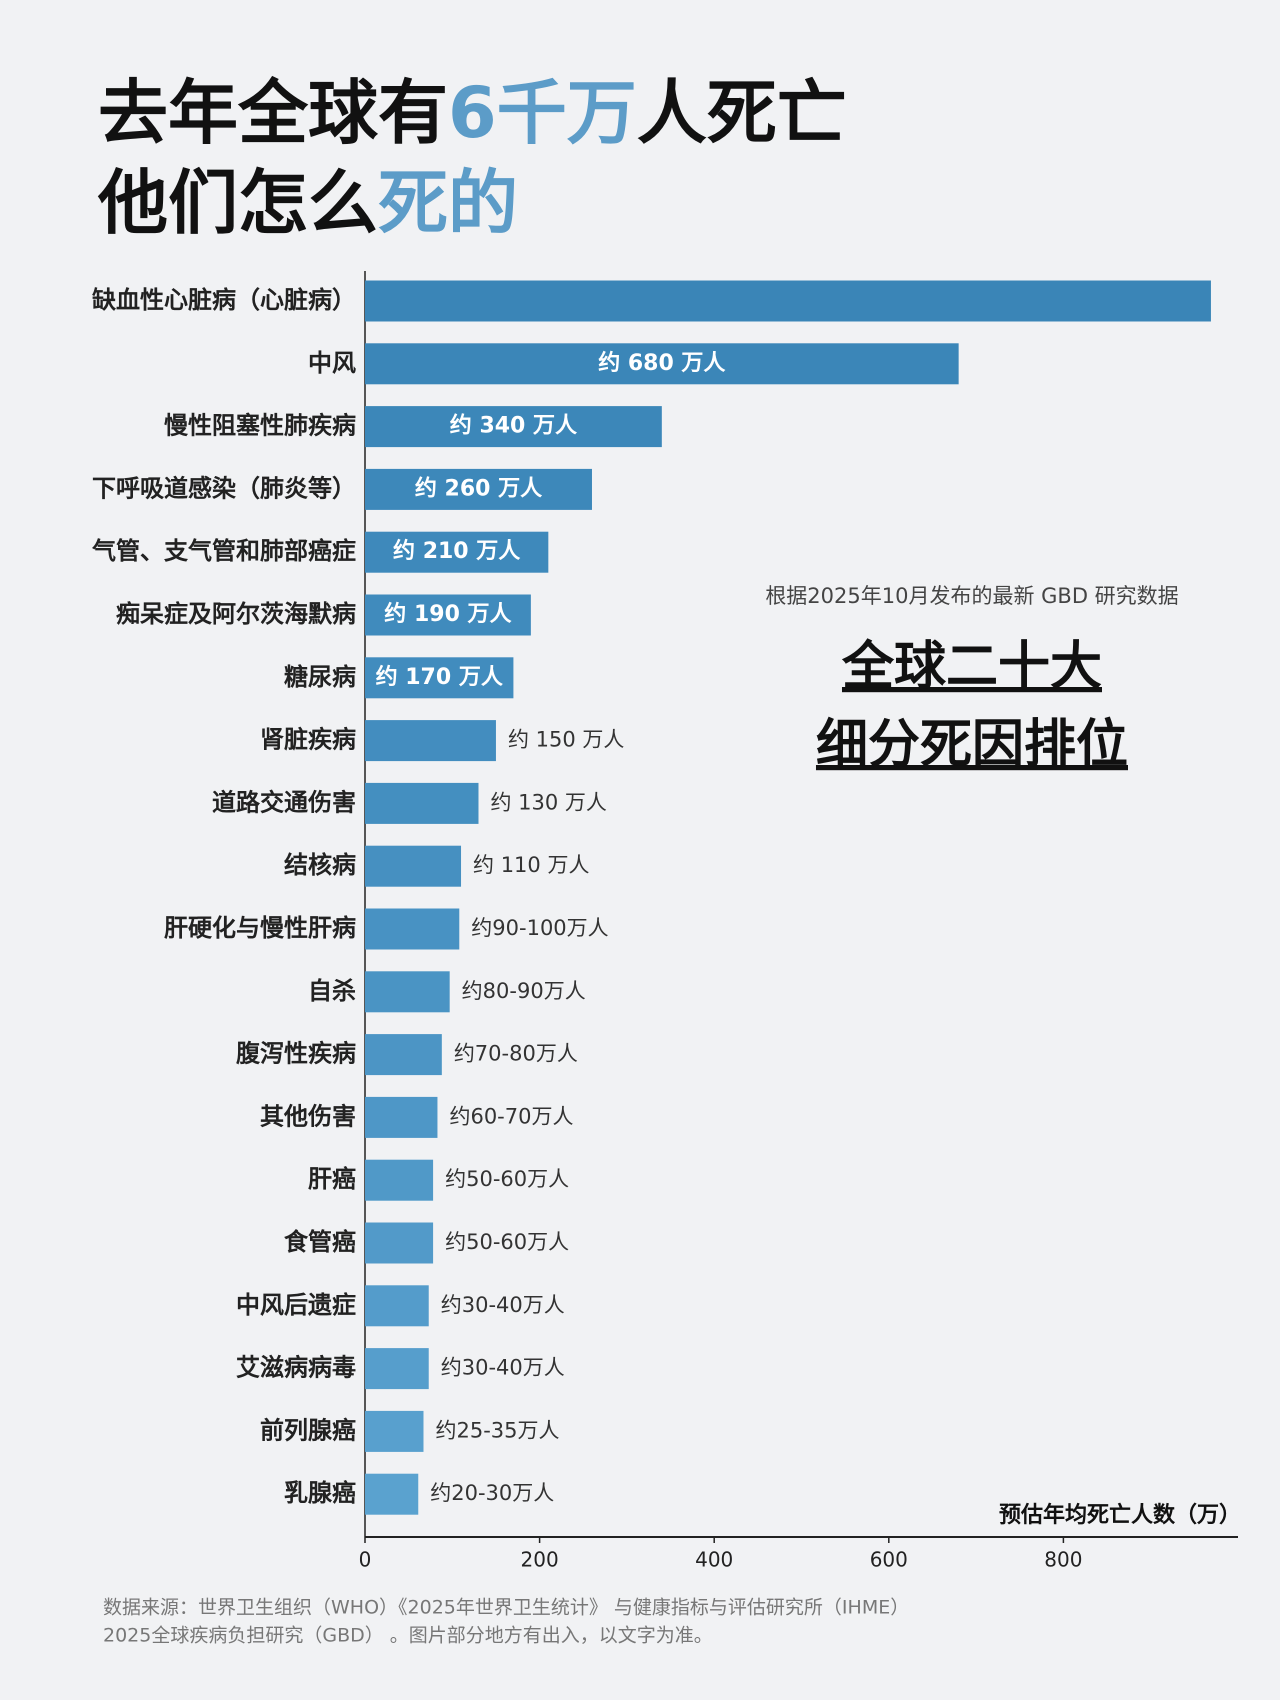 This screenshot has height=1700, width=1280. Describe the element at coordinates (531, 865) in the screenshot. I see `value-label: 约 110 万人` at that location.